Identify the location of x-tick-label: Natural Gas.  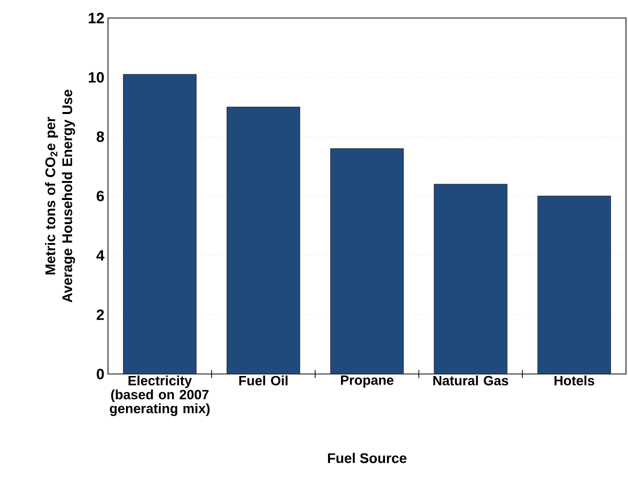
(470, 381).